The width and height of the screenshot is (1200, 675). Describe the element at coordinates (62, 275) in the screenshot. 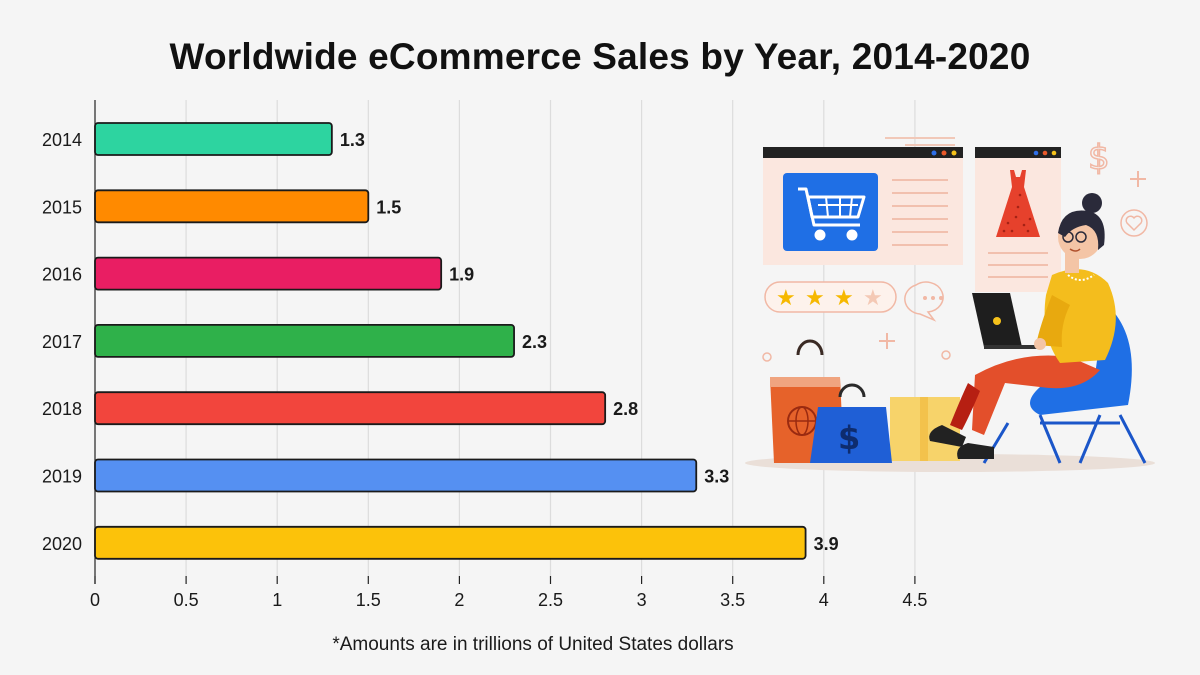

I see `y-category-label: 2016` at that location.